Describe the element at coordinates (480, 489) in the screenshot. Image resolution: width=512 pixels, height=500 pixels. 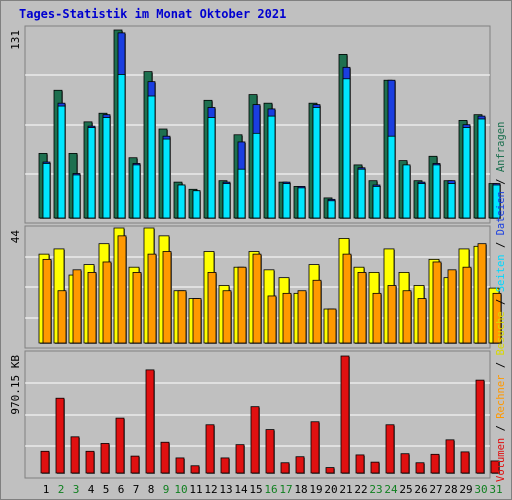
I see `x-label-day-30: 30` at that location.